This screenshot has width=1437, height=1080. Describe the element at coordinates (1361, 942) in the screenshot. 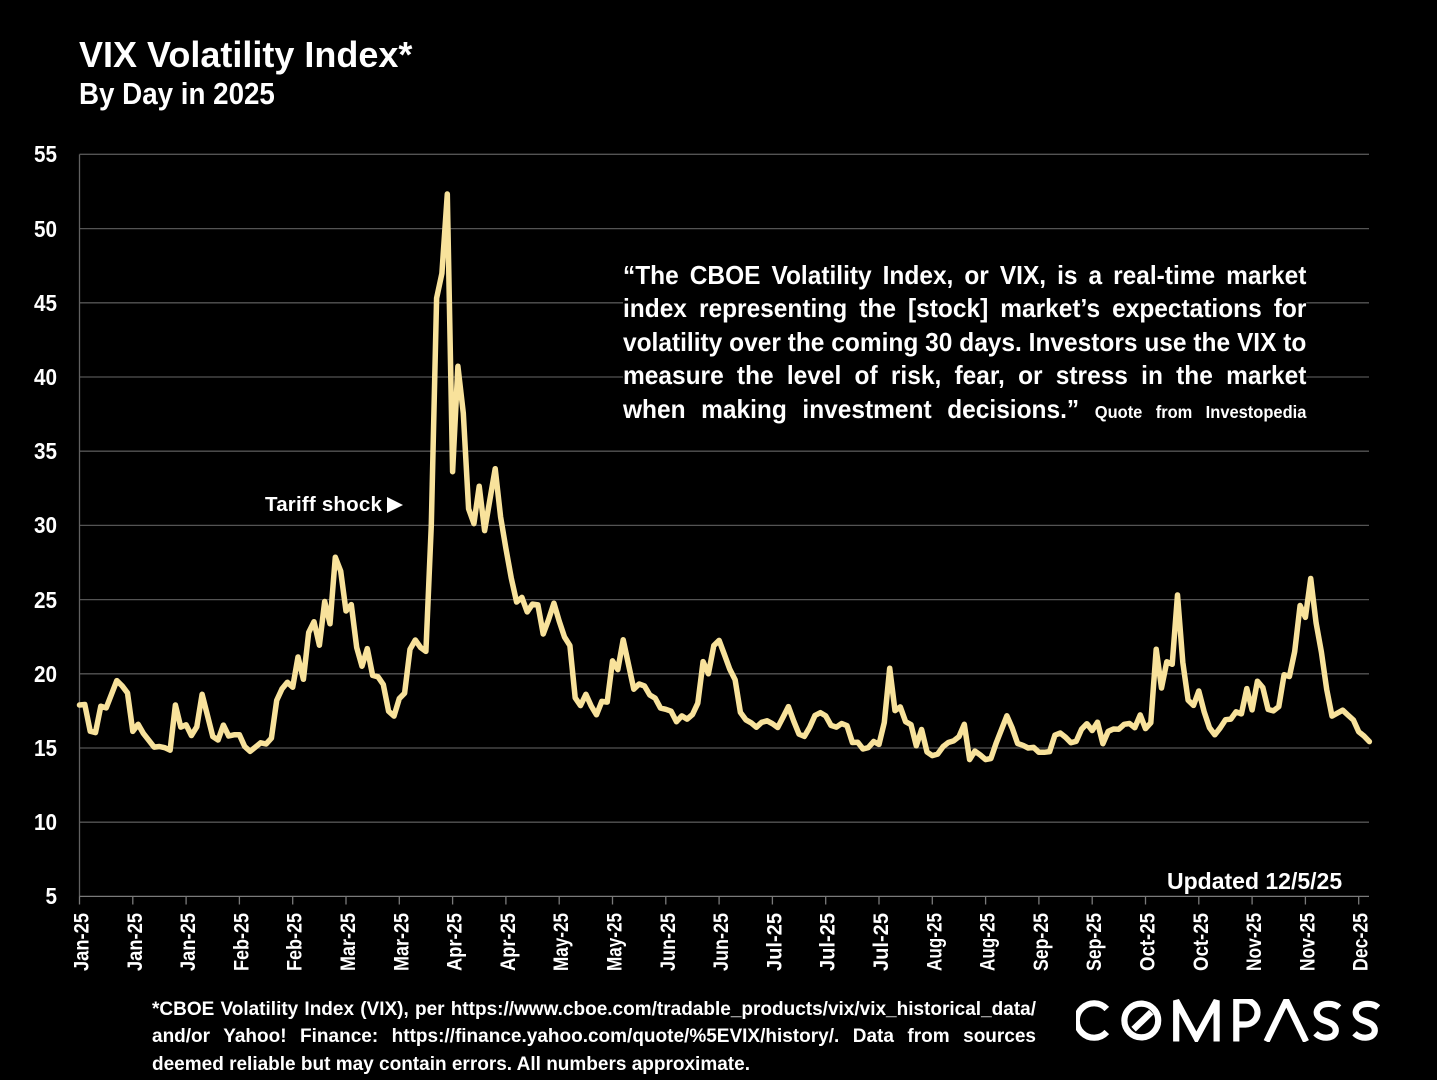

I see `svg-text: Dec-25` at that location.